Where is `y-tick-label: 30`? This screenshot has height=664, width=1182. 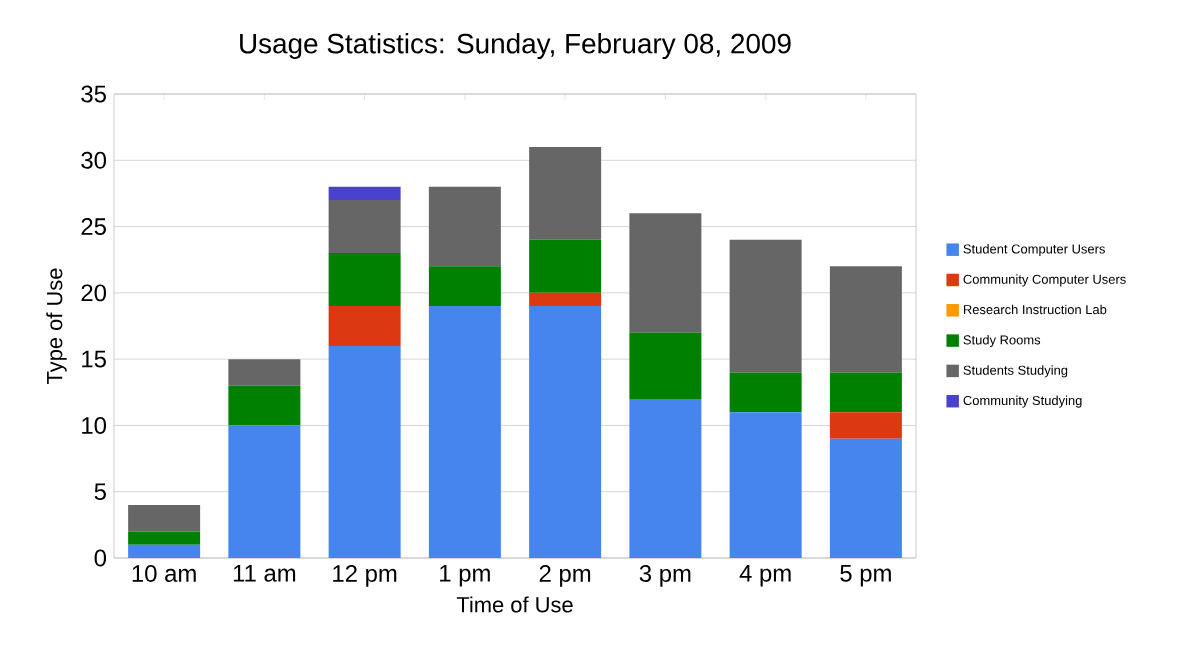
y-tick-label: 30 is located at coordinates (94, 160).